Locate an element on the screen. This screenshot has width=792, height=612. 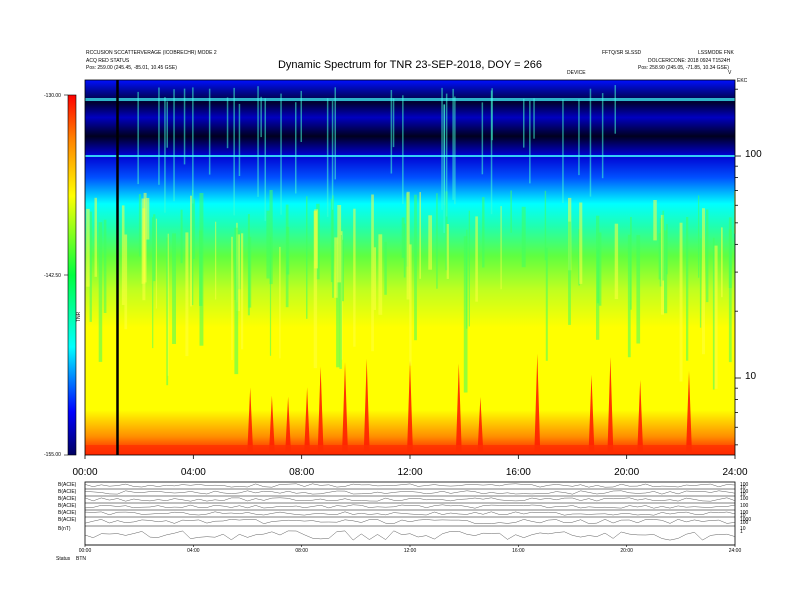
header-left-line2: ACQ RED STATUS is located at coordinates (108, 61).